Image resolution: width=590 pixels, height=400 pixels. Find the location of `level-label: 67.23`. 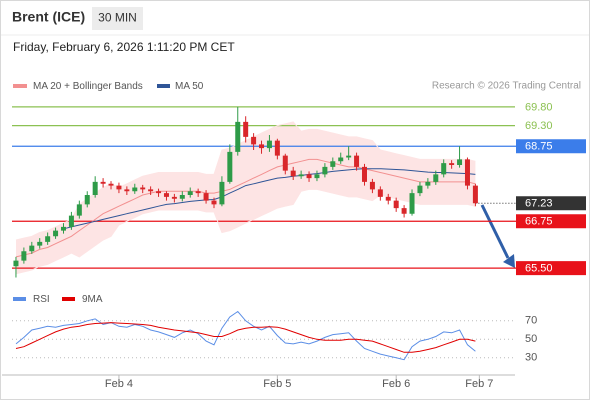

level-label: 67.23 is located at coordinates (539, 204).